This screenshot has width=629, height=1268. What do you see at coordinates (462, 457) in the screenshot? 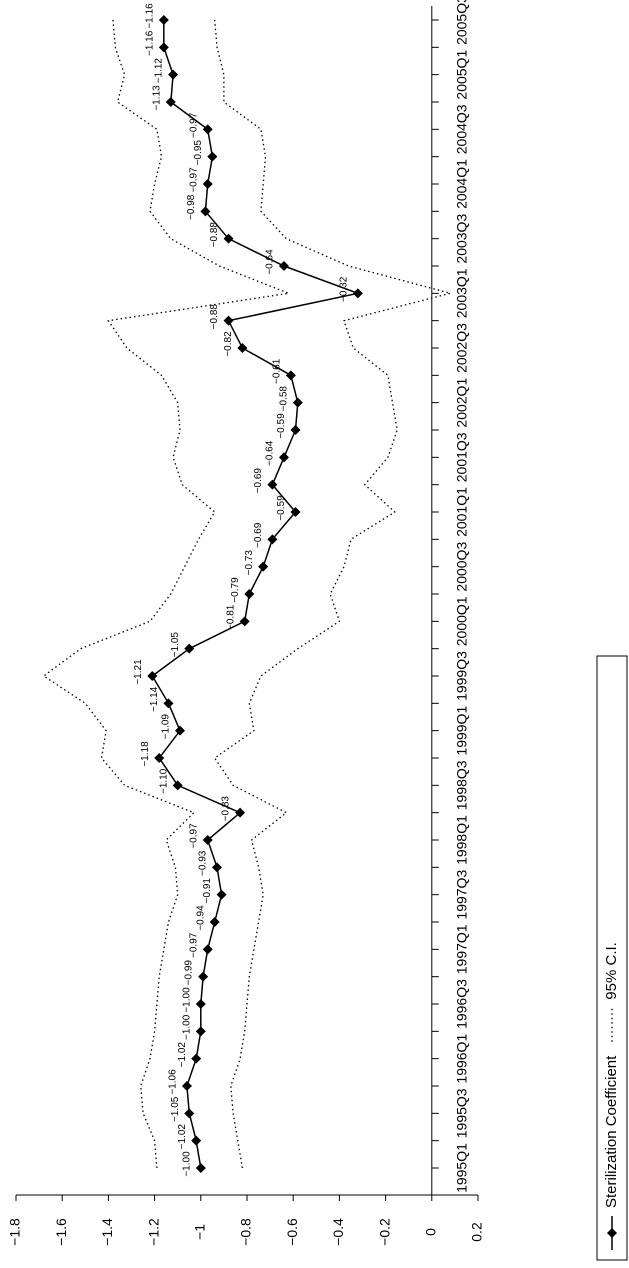
I see `category-label: 2001Q3` at bounding box center [462, 457].